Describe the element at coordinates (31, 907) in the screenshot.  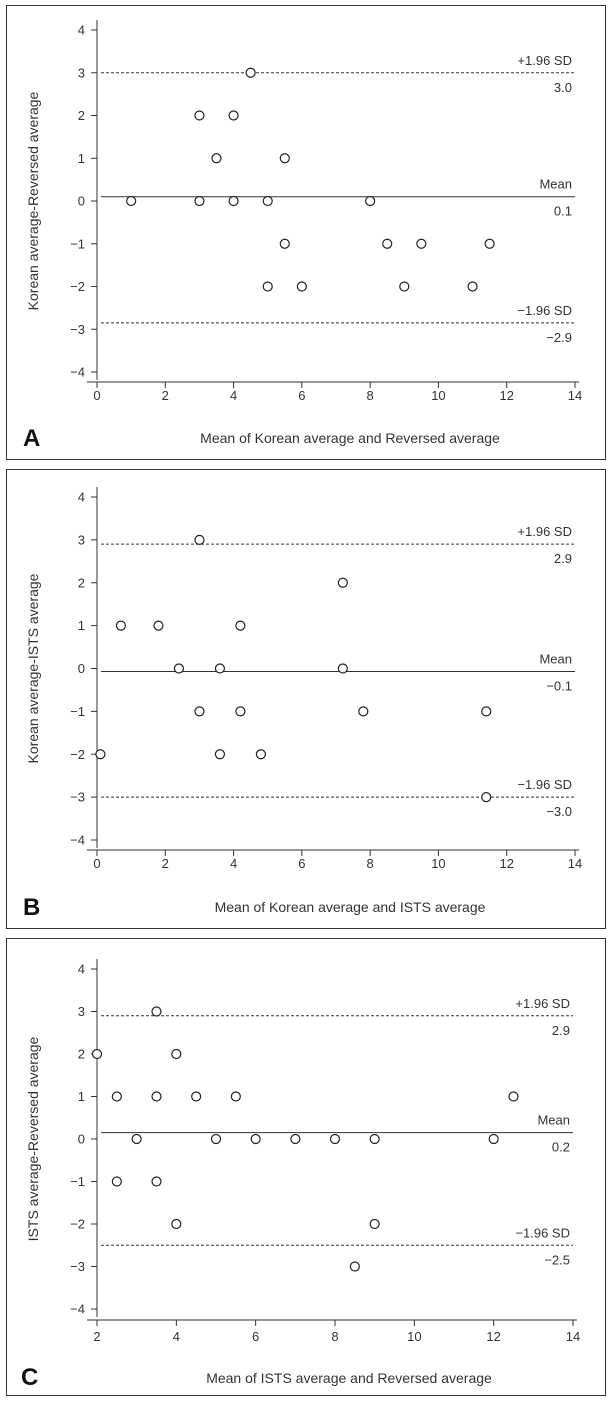
I see `panel-letter: B` at that location.